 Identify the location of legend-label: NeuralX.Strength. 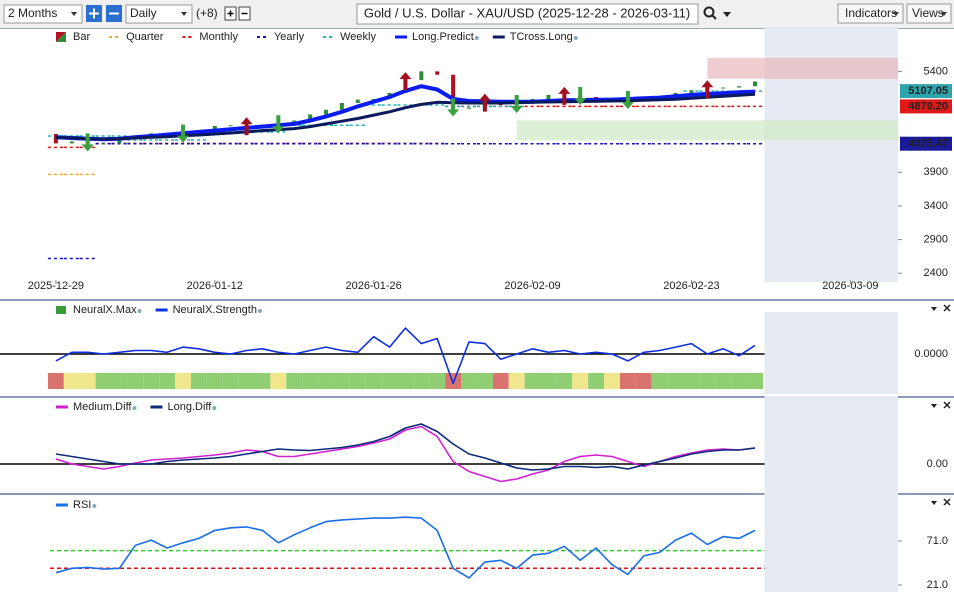
(215, 310).